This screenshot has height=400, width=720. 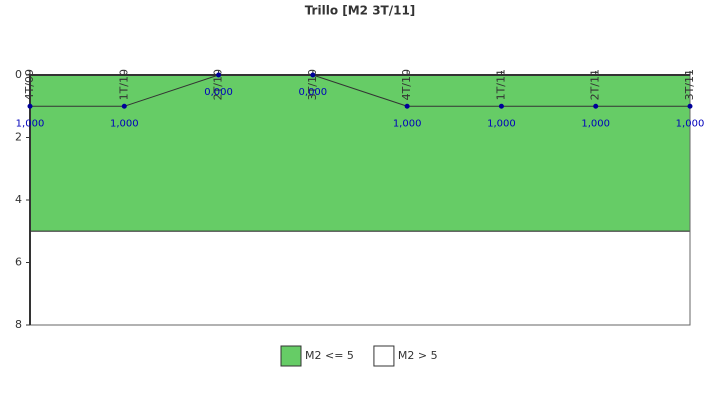 I want to click on y-tick-label: 4, so click(x=18, y=199).